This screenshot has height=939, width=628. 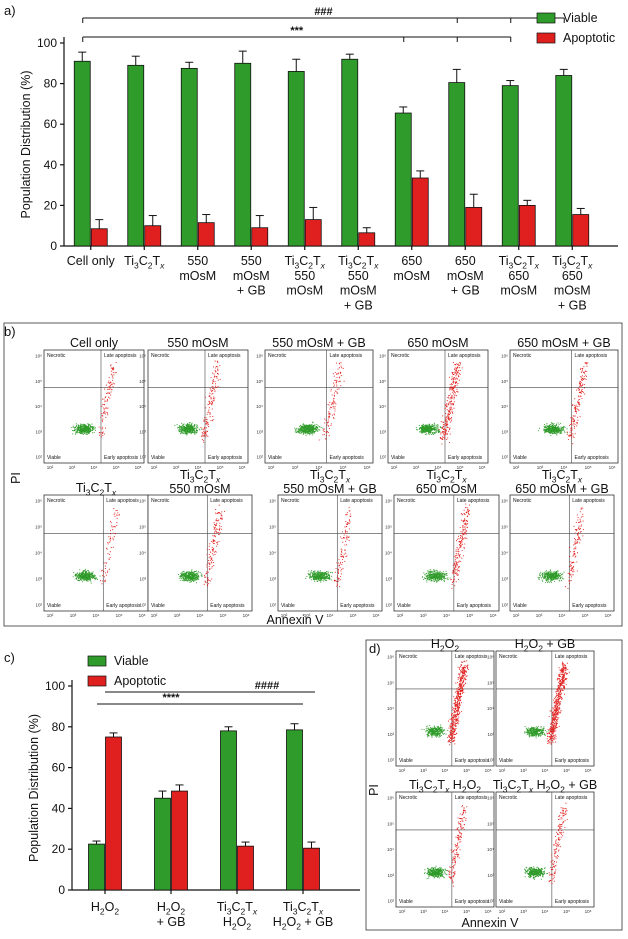 I want to click on flow-plot-title: 550 mOsM + GB, so click(x=318, y=343).